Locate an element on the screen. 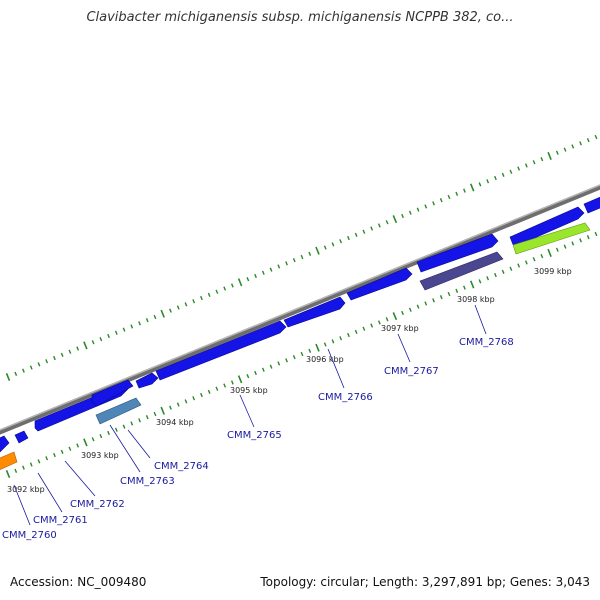  kbp-label: 3094 kbp is located at coordinates (175, 422).